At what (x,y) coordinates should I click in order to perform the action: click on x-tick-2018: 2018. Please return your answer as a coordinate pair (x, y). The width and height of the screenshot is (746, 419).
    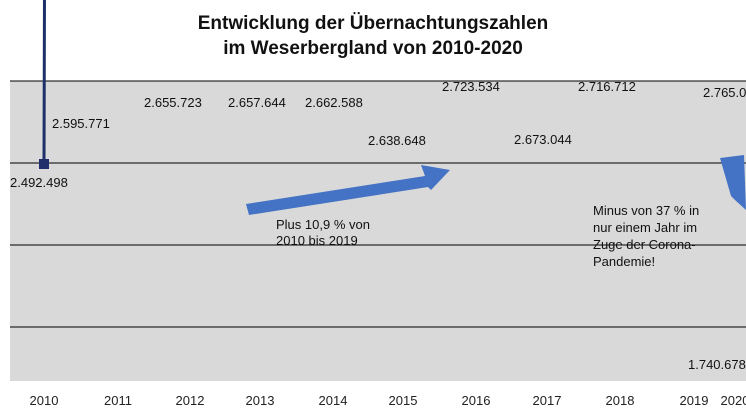
    Looking at the image, I should click on (620, 400).